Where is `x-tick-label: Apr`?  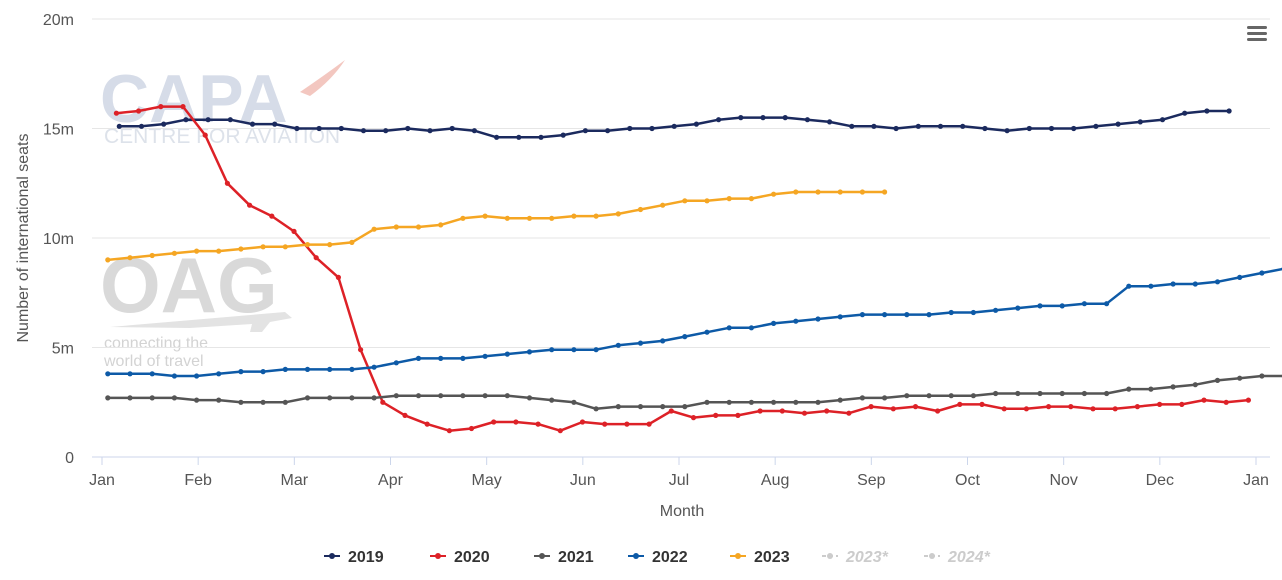 x-tick-label: Apr is located at coordinates (391, 480).